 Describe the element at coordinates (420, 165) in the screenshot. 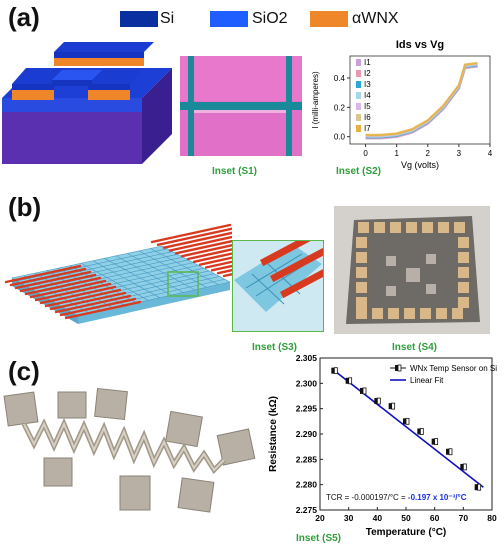

I see `x-axis-label: Vg (volts)` at that location.